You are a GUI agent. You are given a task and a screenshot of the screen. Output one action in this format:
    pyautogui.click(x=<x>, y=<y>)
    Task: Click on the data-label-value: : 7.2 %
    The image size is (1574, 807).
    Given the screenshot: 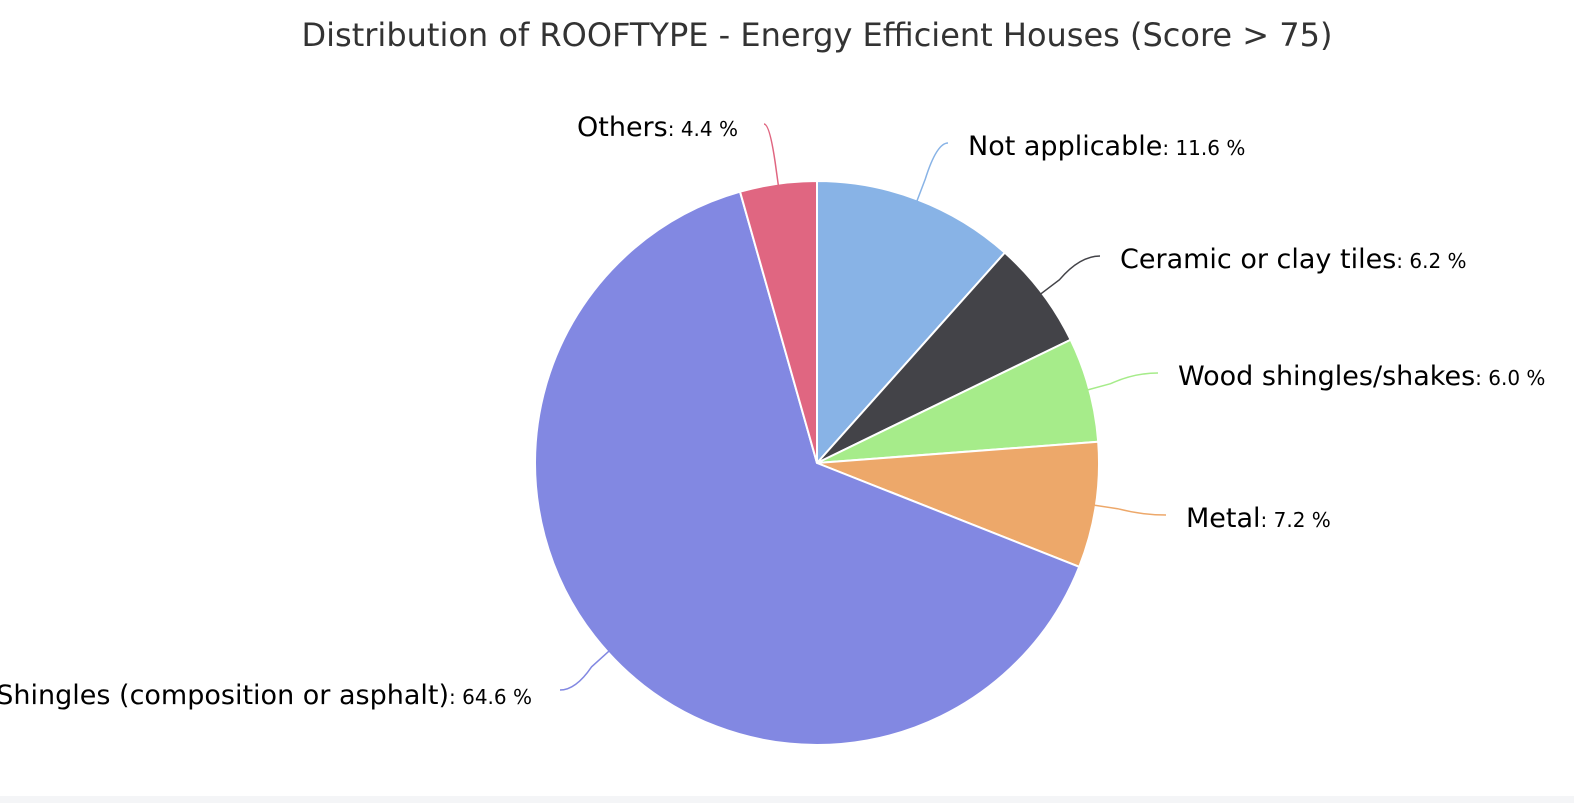 What is the action you would take?
    pyautogui.click(x=1296, y=520)
    